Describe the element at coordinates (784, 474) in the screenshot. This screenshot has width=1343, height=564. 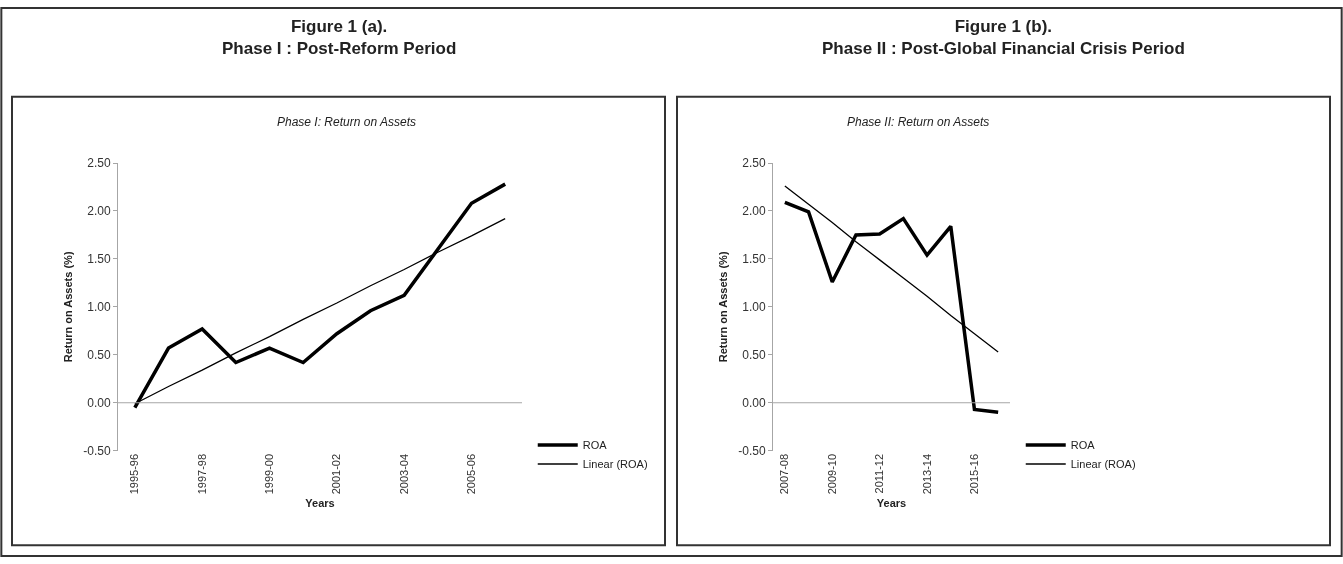
I see `x-tick-label: 2007-08` at that location.